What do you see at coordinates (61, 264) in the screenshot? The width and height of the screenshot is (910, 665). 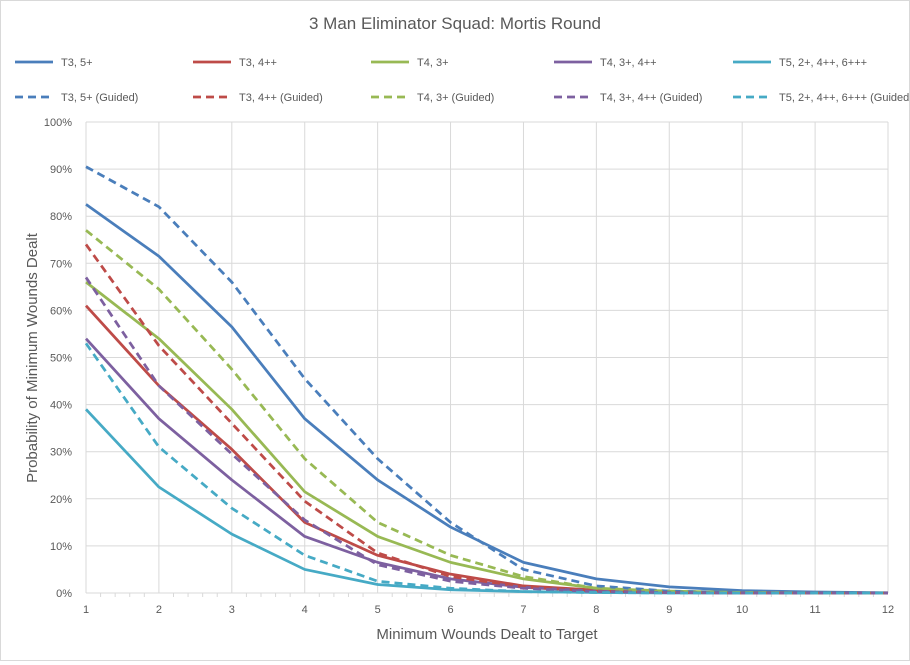 I see `y-tick-label: 70%` at bounding box center [61, 264].